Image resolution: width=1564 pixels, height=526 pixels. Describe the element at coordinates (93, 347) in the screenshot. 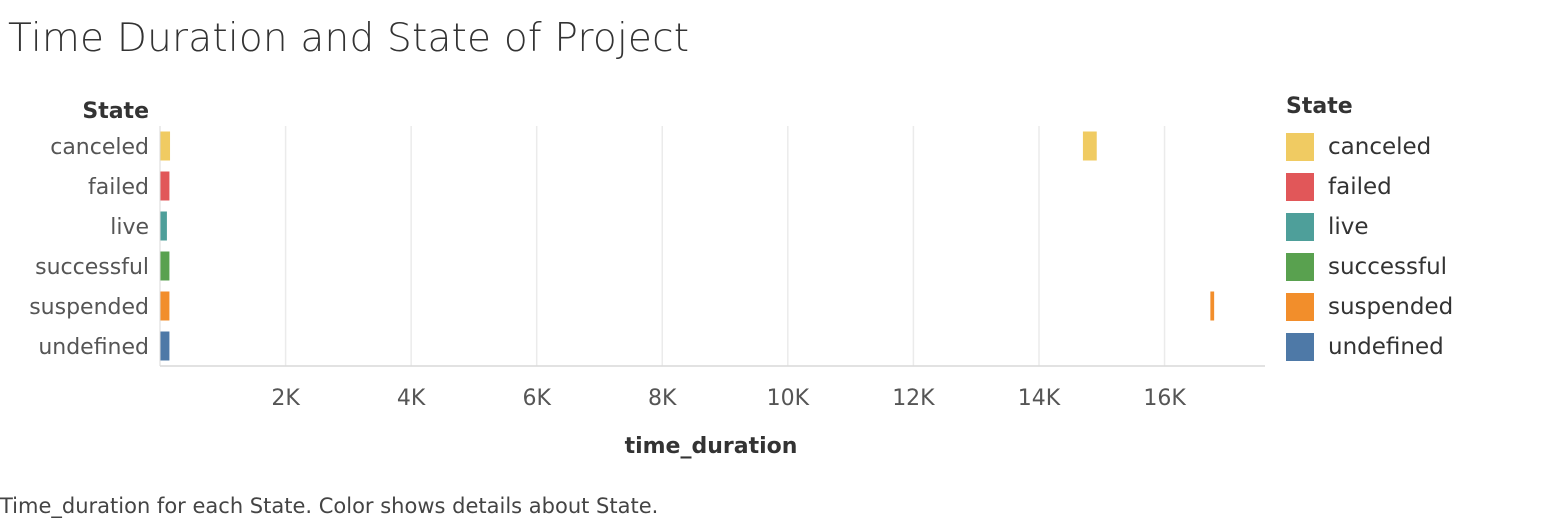

I see `y-category-label: undefined` at that location.